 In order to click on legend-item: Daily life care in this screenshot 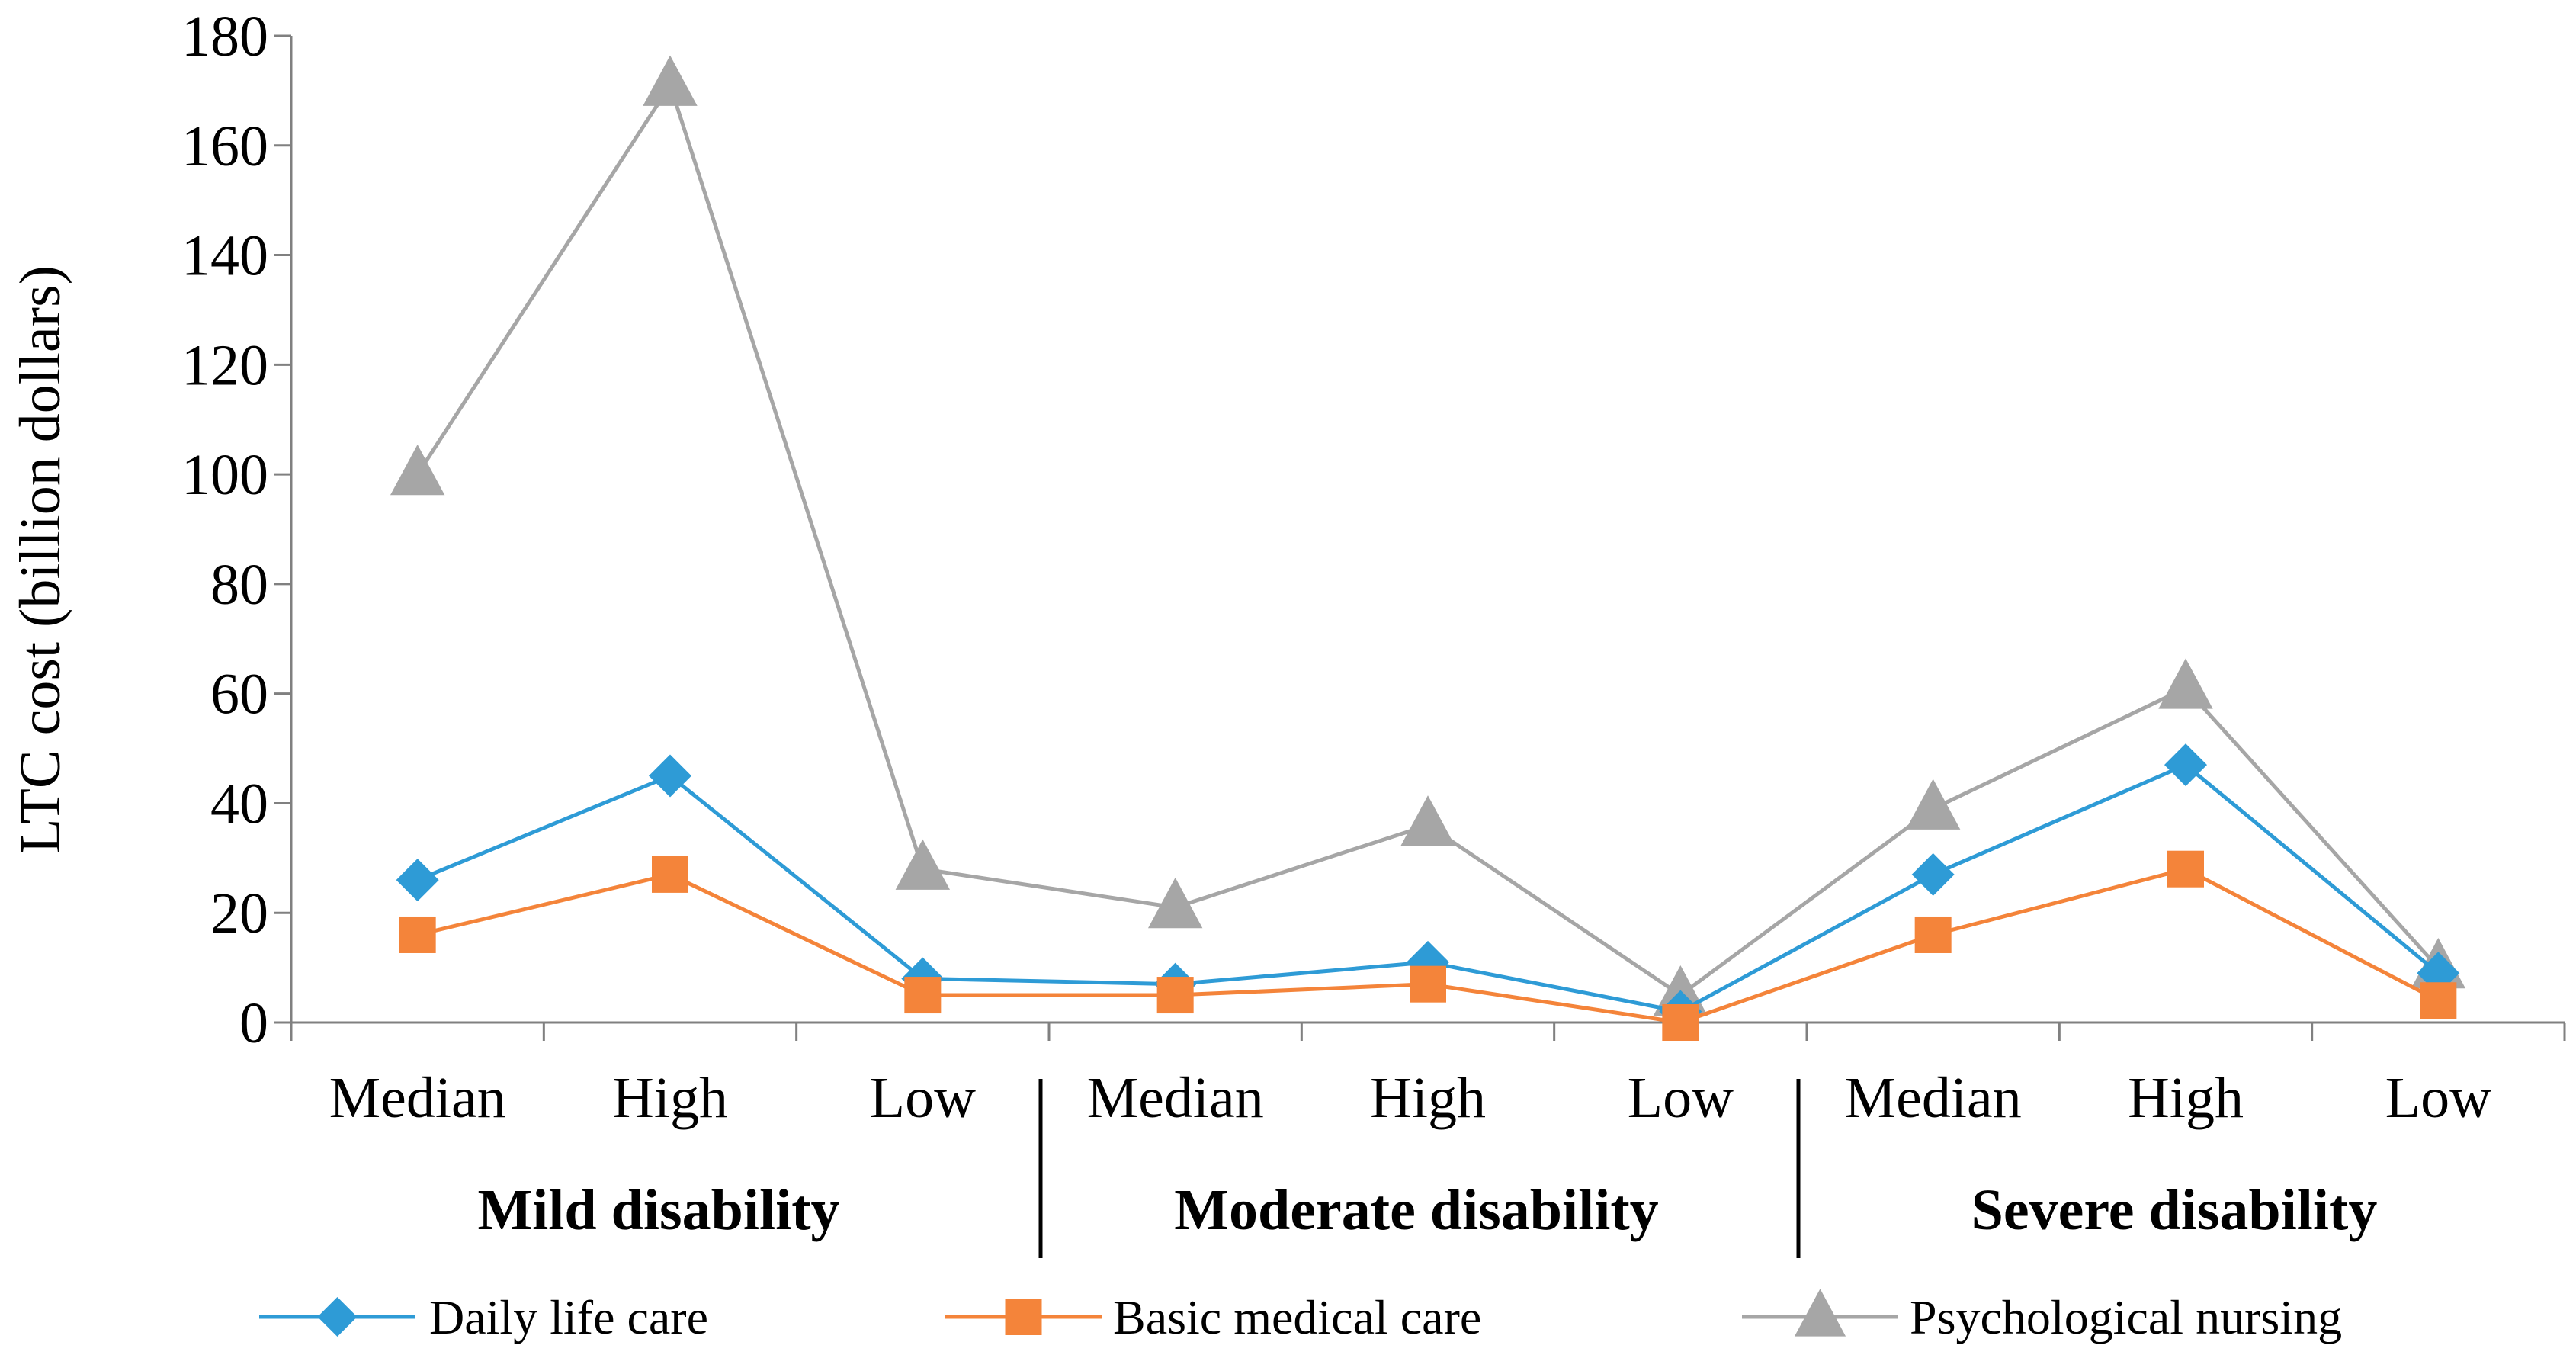, I will do `click(483, 1317)`.